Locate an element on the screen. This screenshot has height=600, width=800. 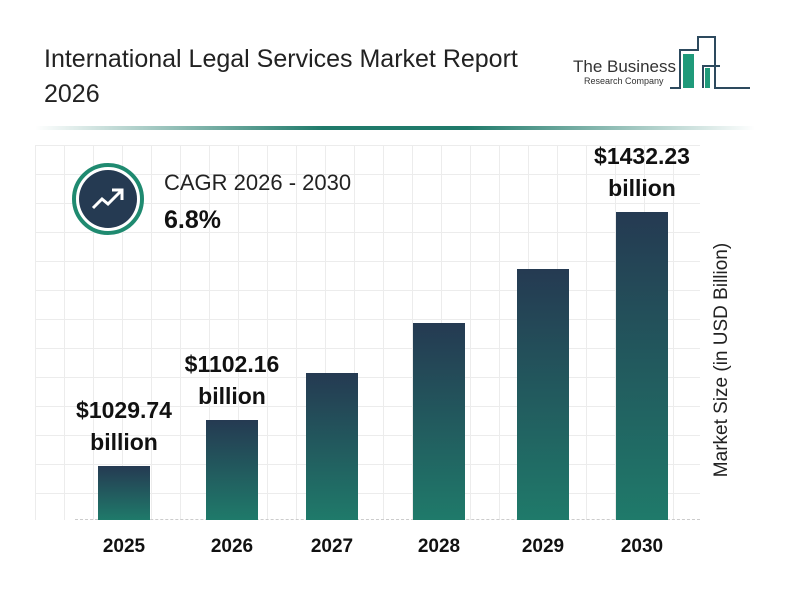
header-divider is located at coordinates (395, 128).